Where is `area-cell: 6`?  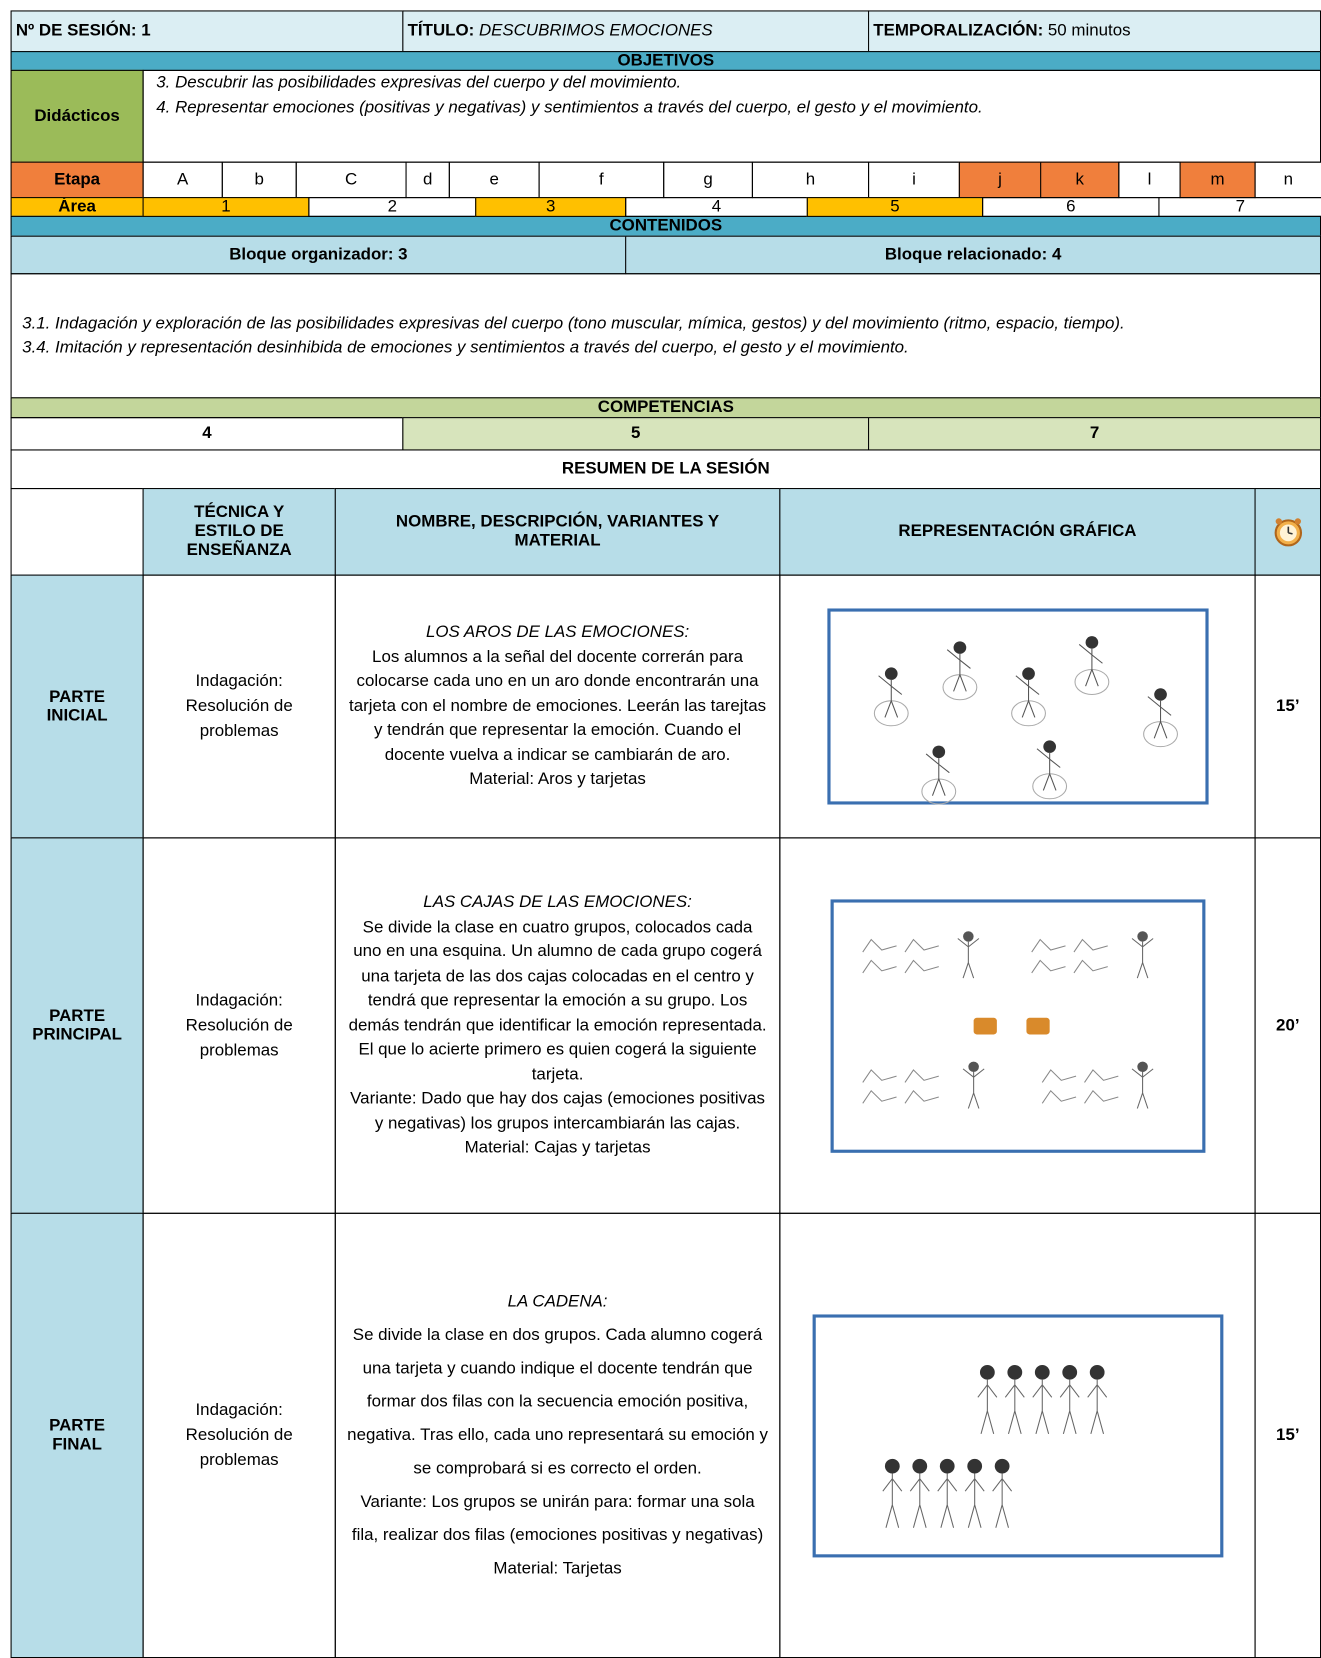 area-cell: 6 is located at coordinates (1071, 207).